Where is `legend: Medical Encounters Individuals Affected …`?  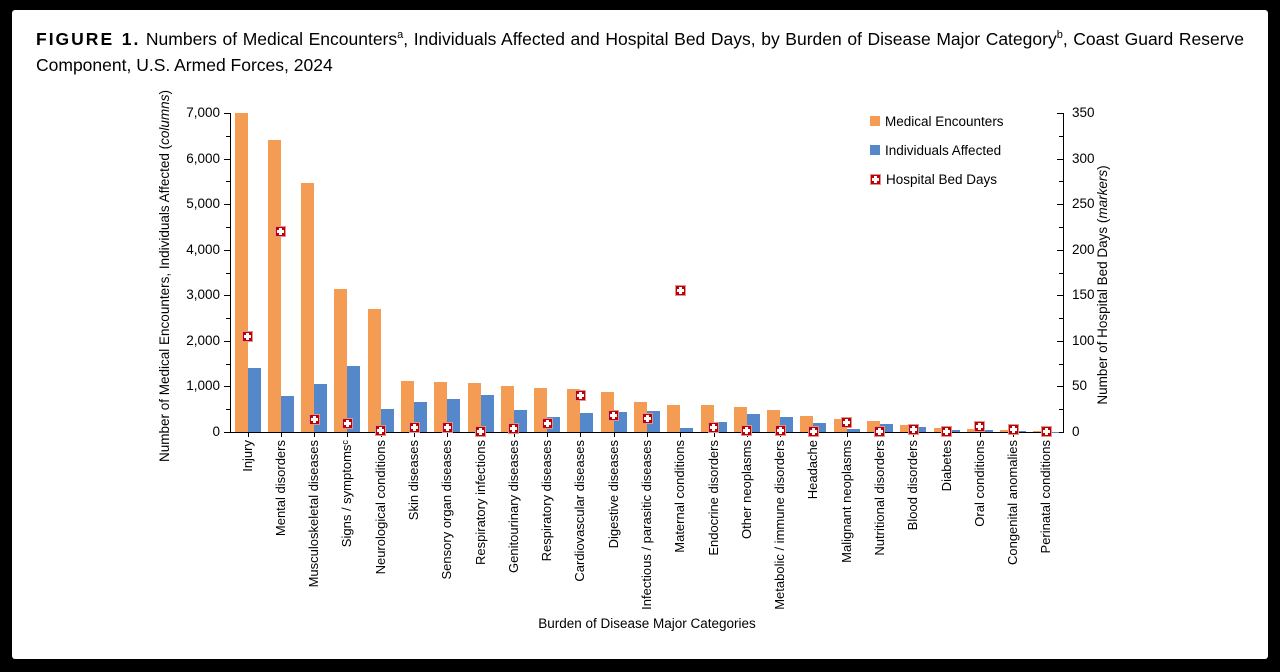
legend: Medical Encounters Individuals Affected … is located at coordinates (937, 157).